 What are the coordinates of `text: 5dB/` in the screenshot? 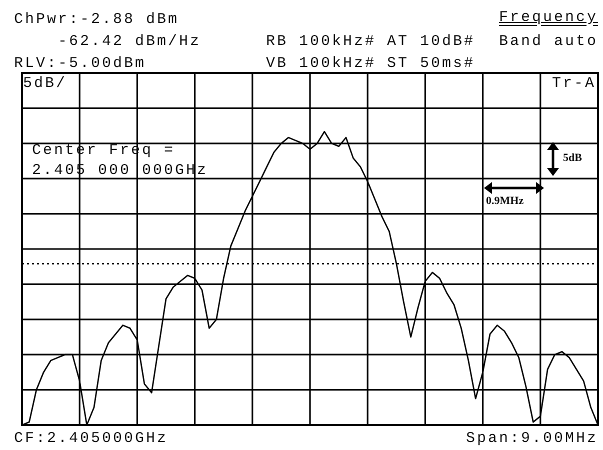 It's located at (45, 84).